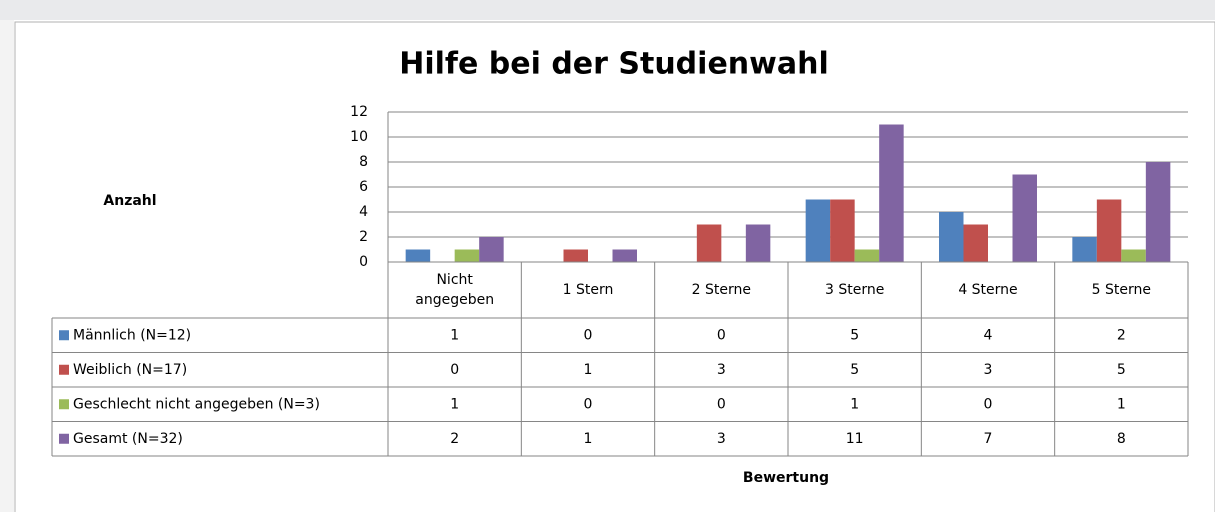  Describe the element at coordinates (7, 266) in the screenshot. I see `left-strip` at that location.